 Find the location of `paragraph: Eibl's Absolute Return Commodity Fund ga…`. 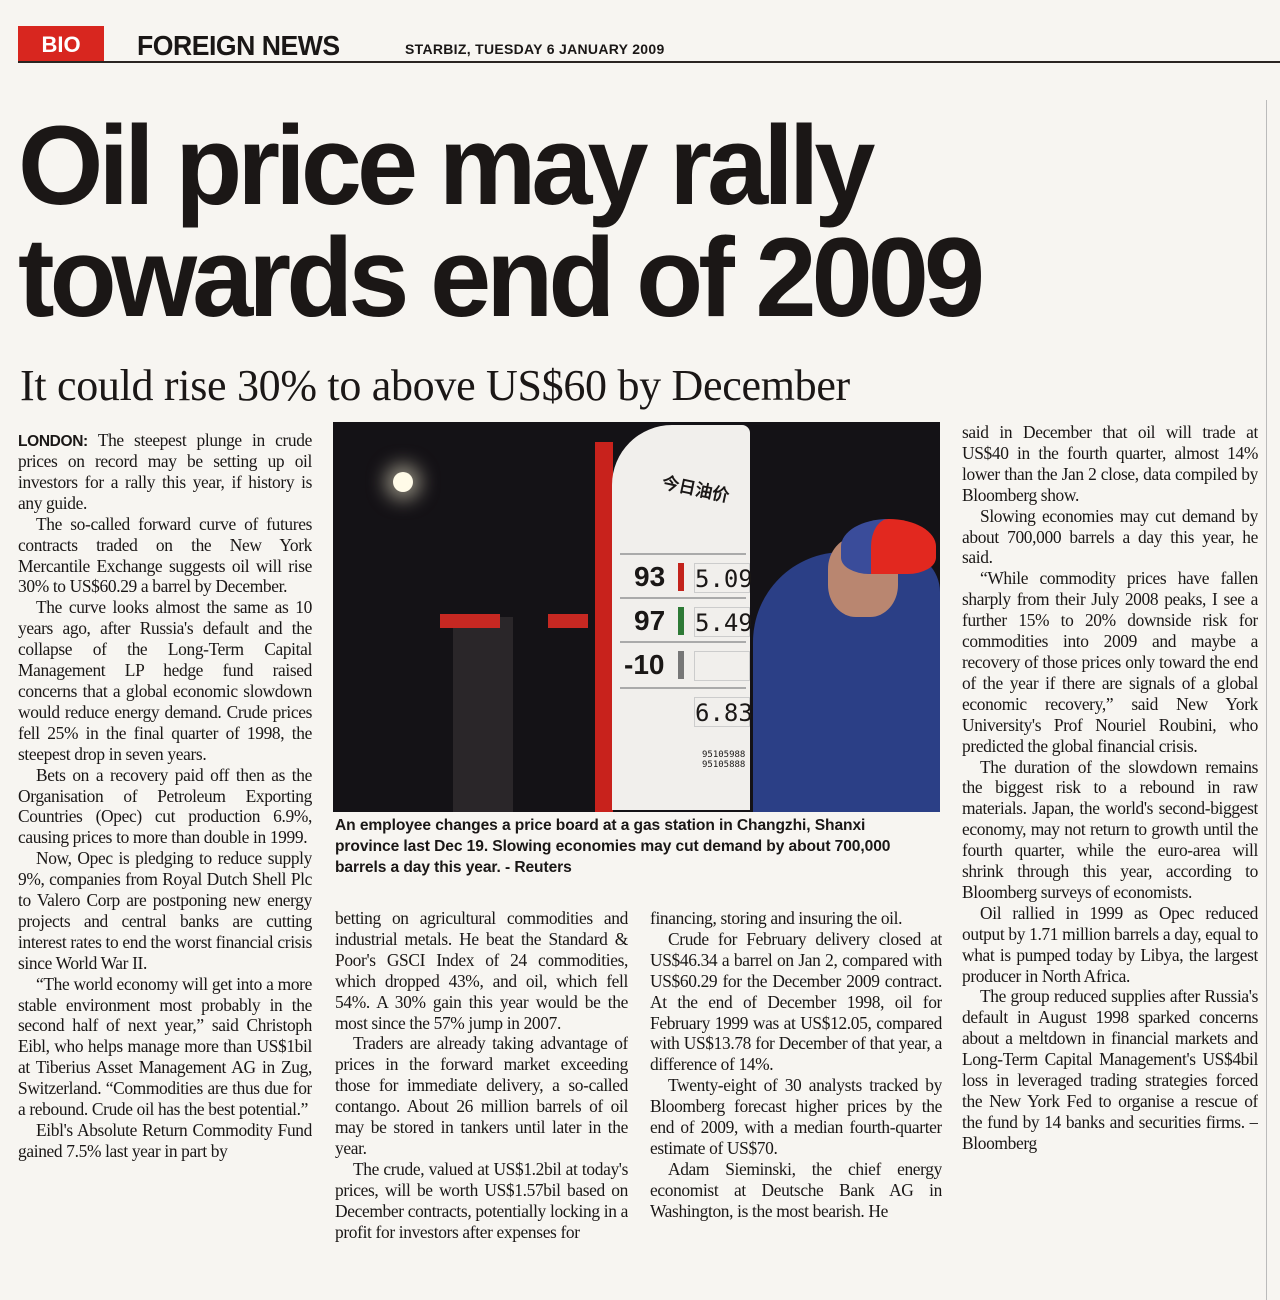

paragraph: Eibl's Absolute Return Commodity Fund ga… is located at coordinates (165, 1140).